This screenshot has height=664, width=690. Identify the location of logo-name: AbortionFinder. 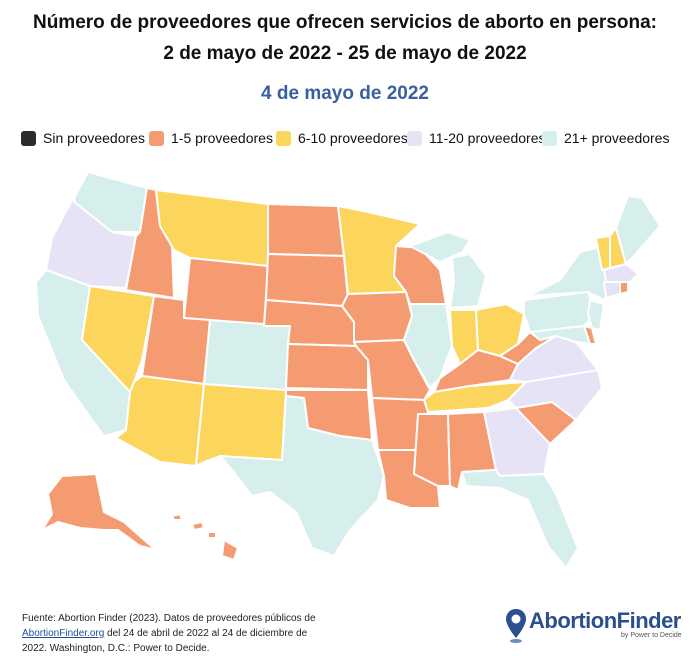
(605, 620).